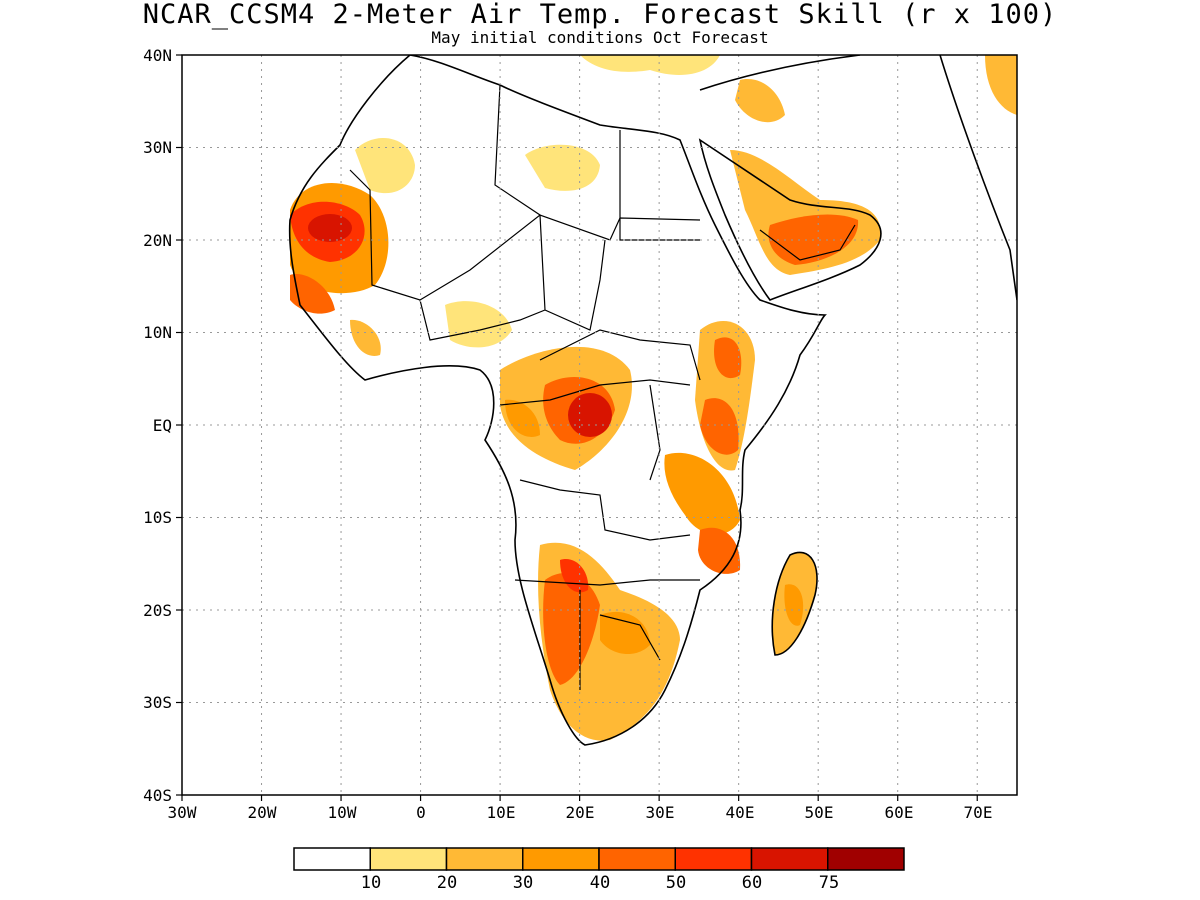 The height and width of the screenshot is (900, 1200). I want to click on latitude-axis: 40N 30N 20N 10N EQ 10S 20S 30S 40S, so click(157, 425).